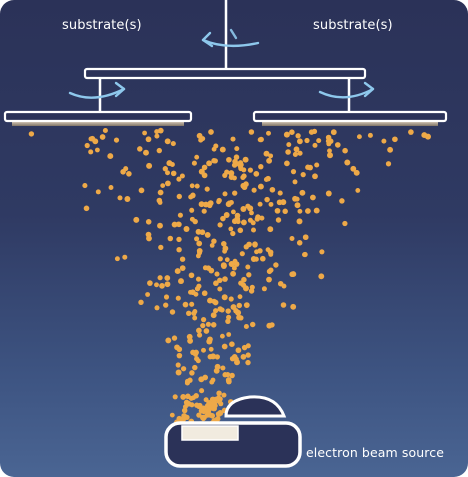 Image resolution: width=468 pixels, height=477 pixels. Describe the element at coordinates (97, 90) in the screenshot. I see `rotation-arrow-icon` at that location.